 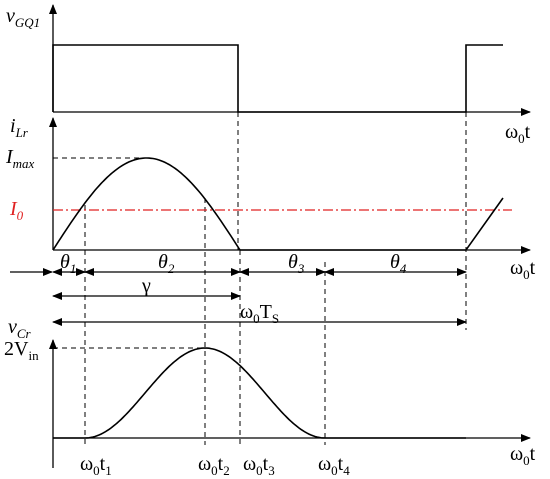 I want to click on i-lr-label: iLr, so click(x=19, y=127).